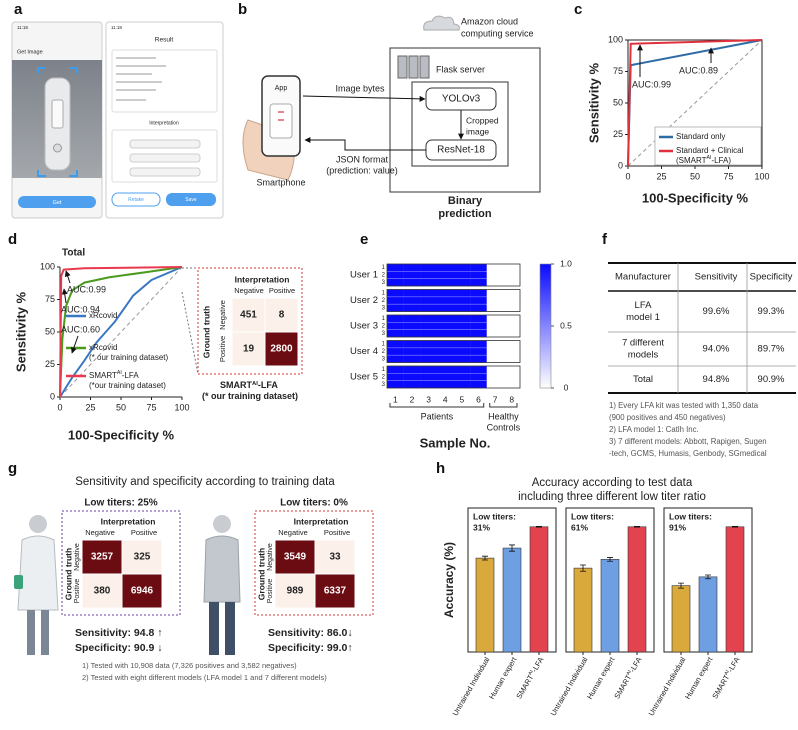 Image resolution: width=798 pixels, height=730 pixels. What do you see at coordinates (695, 197) in the screenshot?
I see `x-axis-label: 100-Specificity %` at bounding box center [695, 197].